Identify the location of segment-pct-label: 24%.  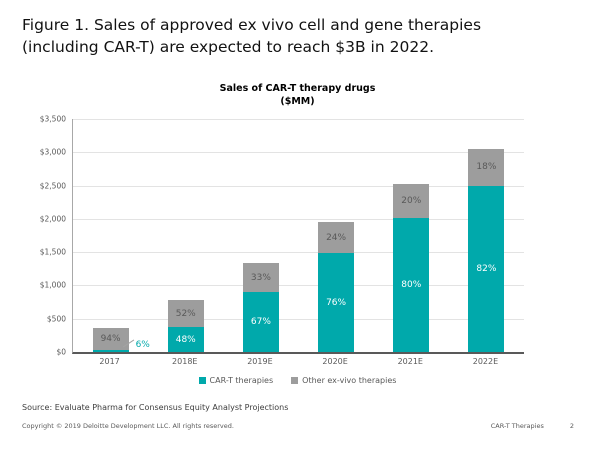
(336, 237).